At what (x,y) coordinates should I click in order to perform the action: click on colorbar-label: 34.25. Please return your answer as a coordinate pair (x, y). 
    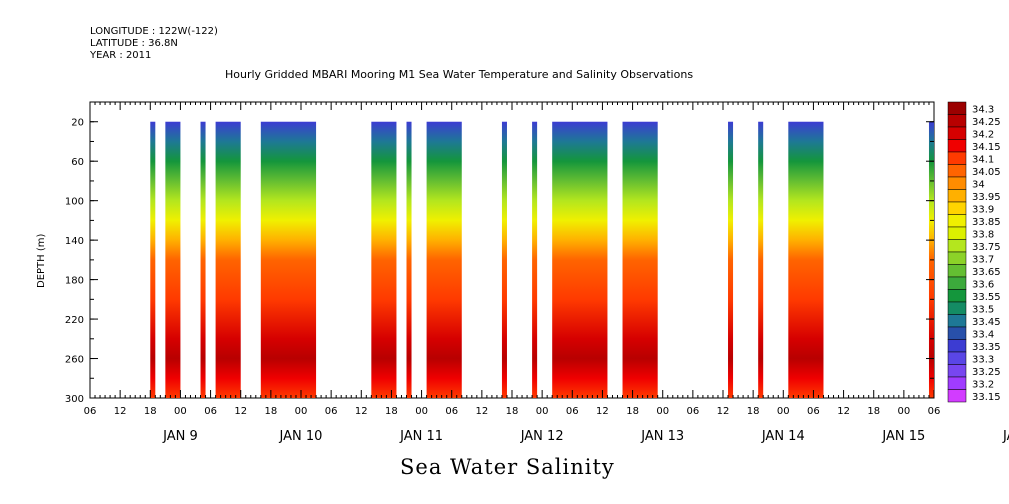
    Looking at the image, I should click on (986, 122).